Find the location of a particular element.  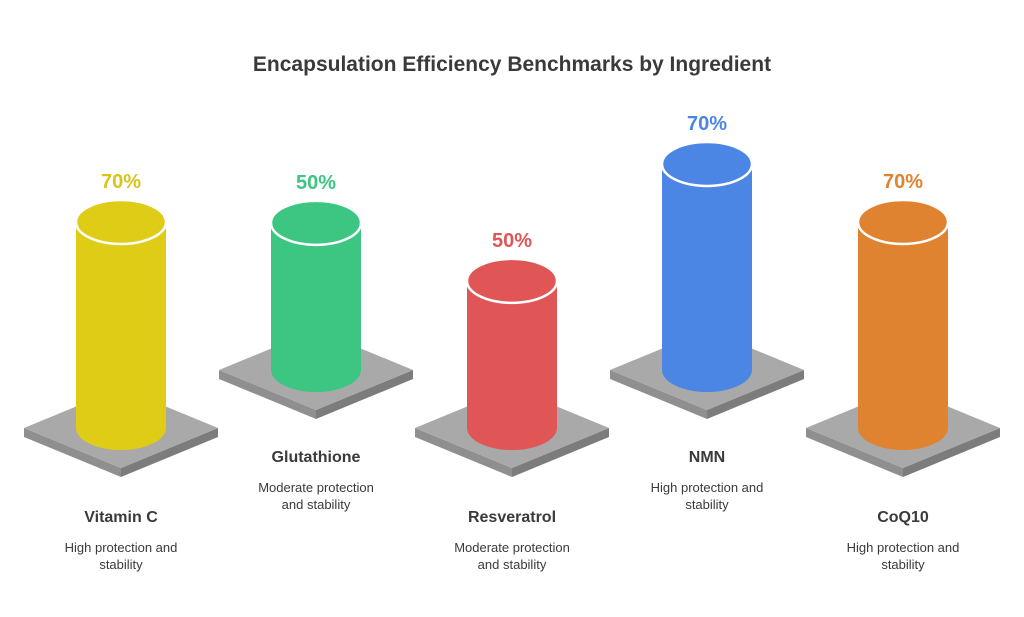

value-label-glutathione: 50% is located at coordinates (316, 183).